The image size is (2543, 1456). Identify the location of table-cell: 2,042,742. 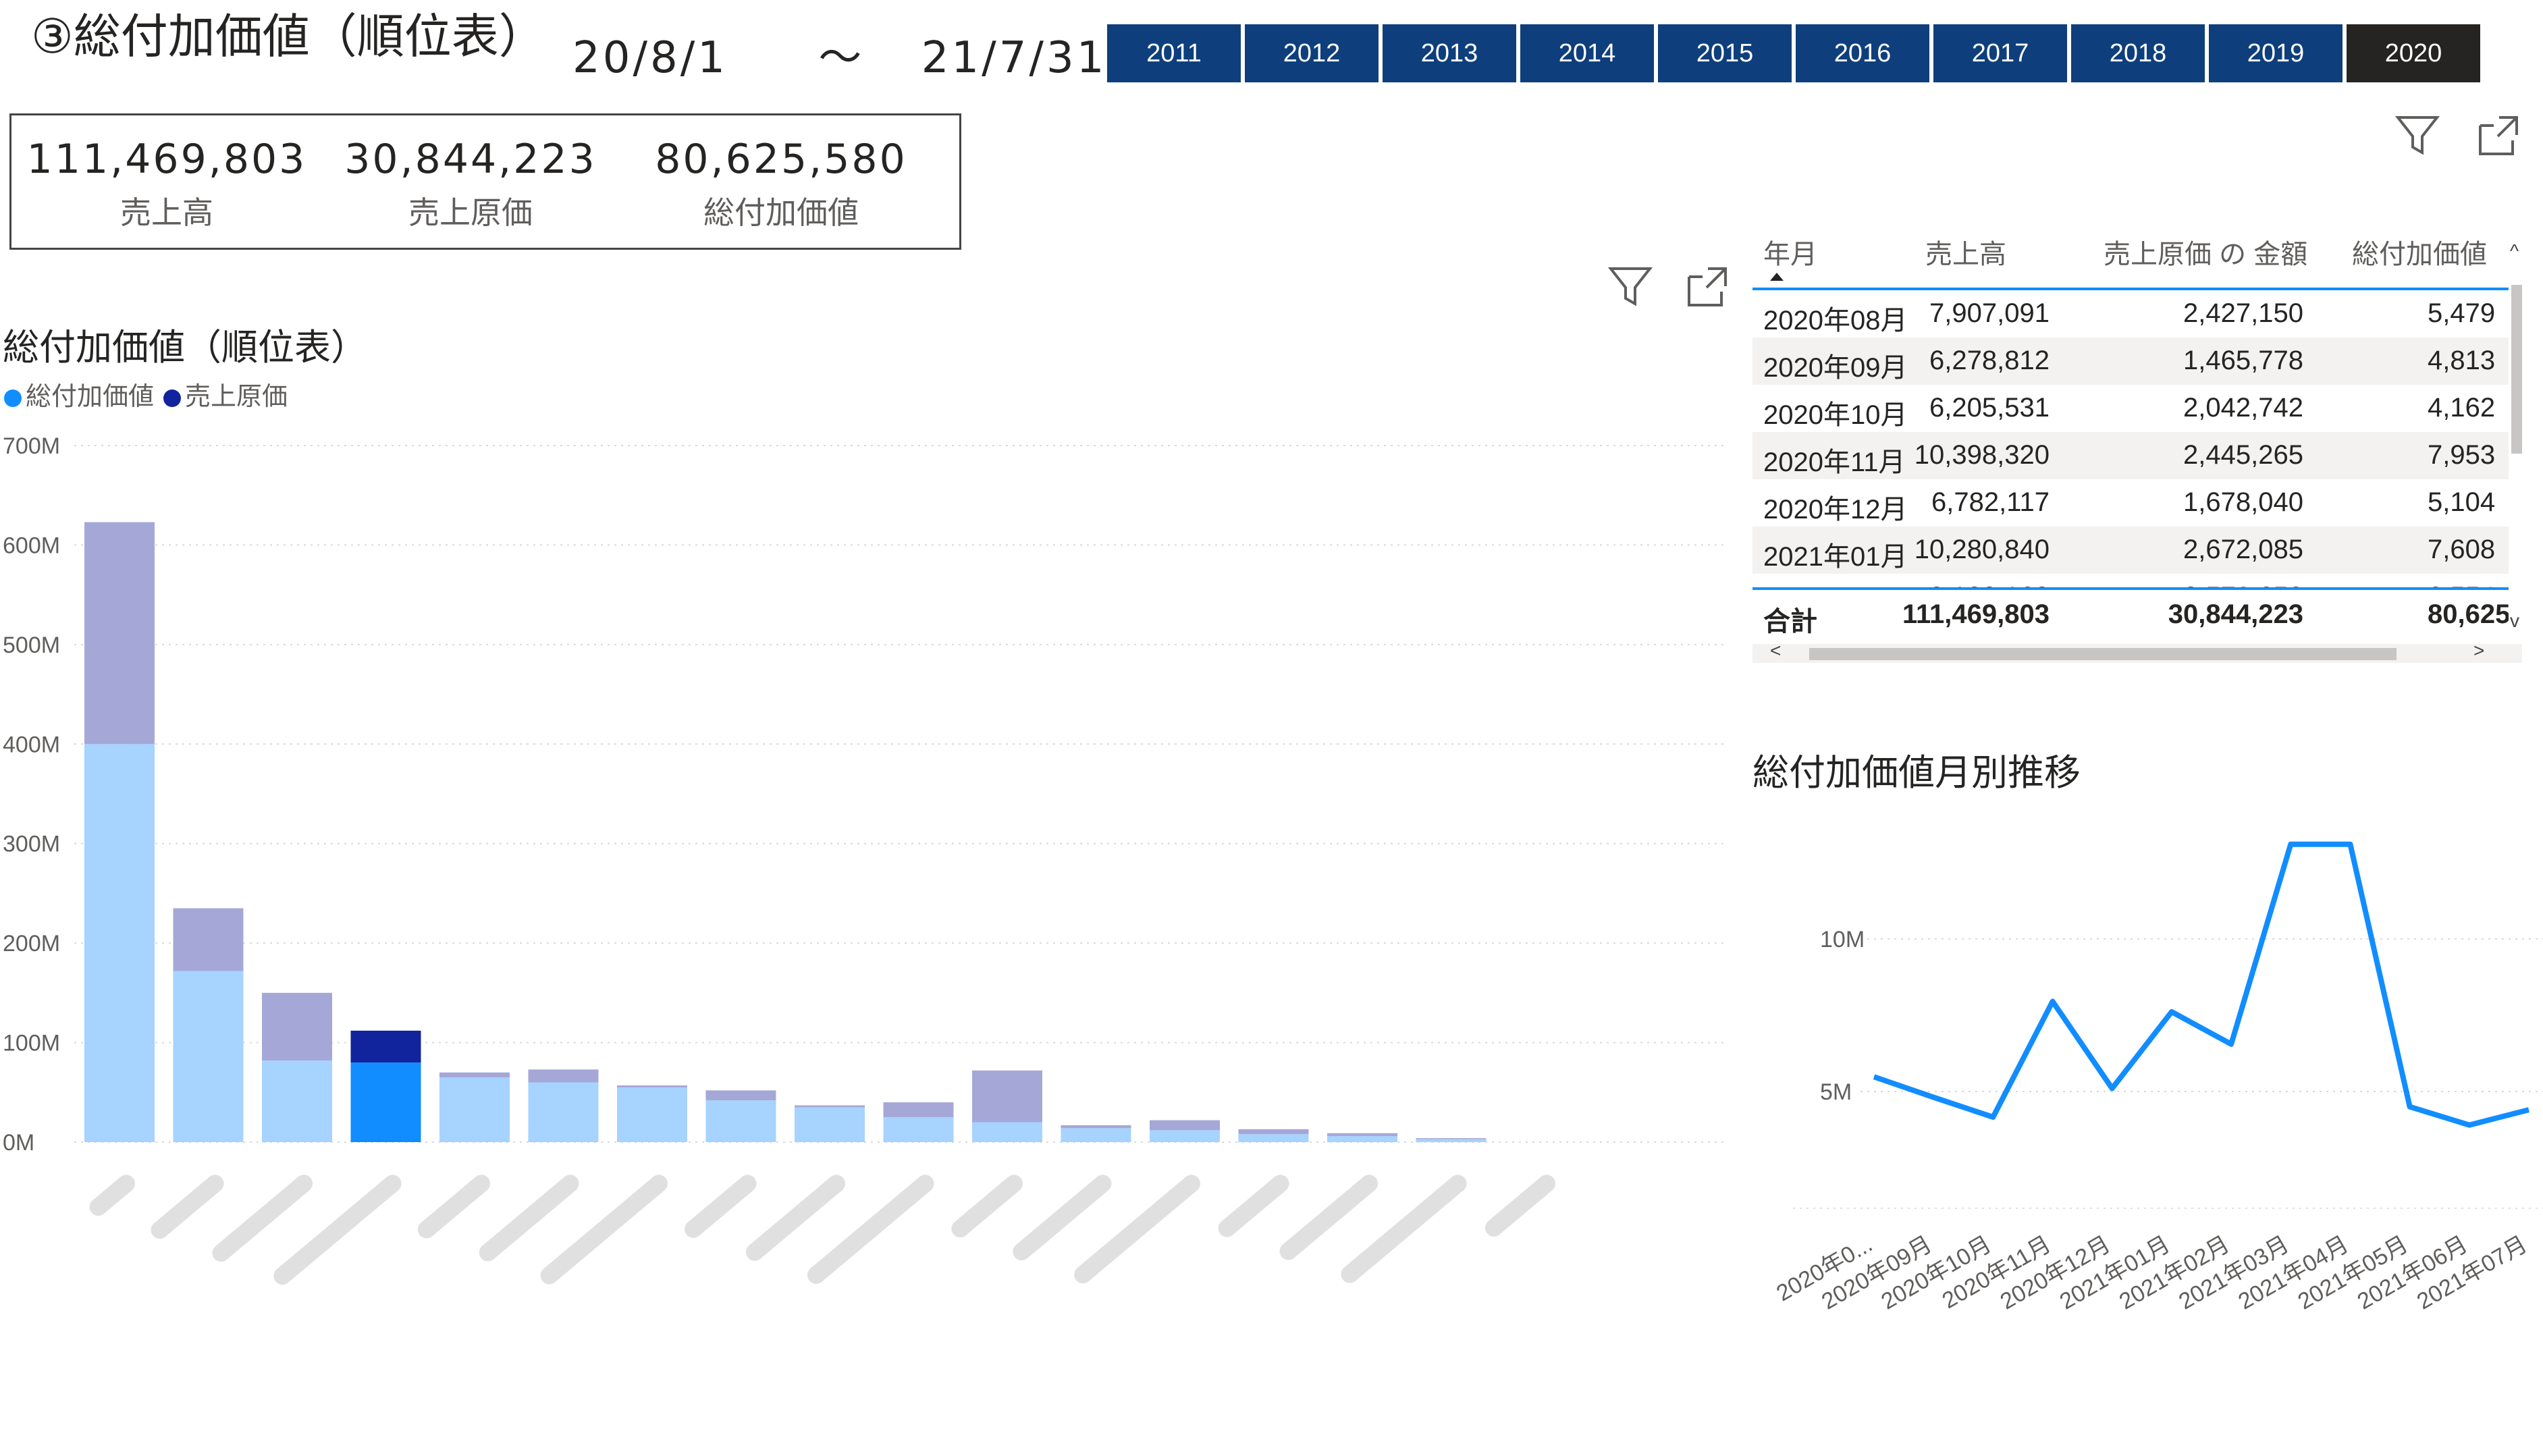
(2243, 408).